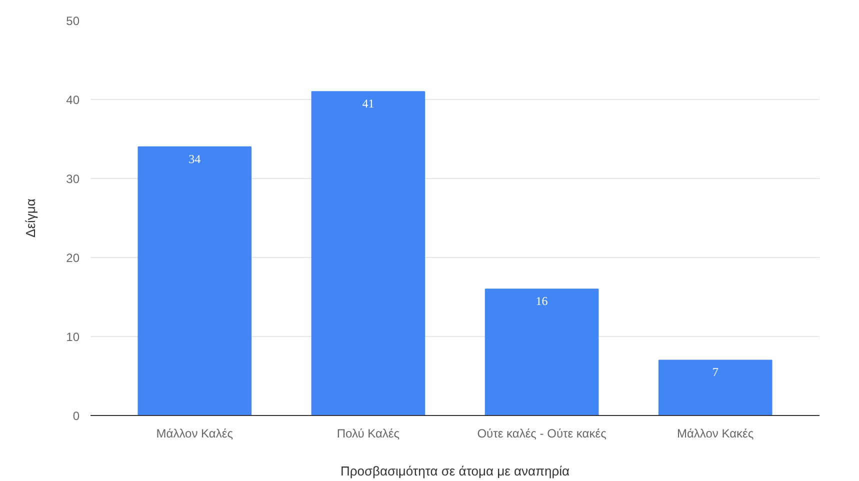  I want to click on data-label: 34, so click(194, 159).